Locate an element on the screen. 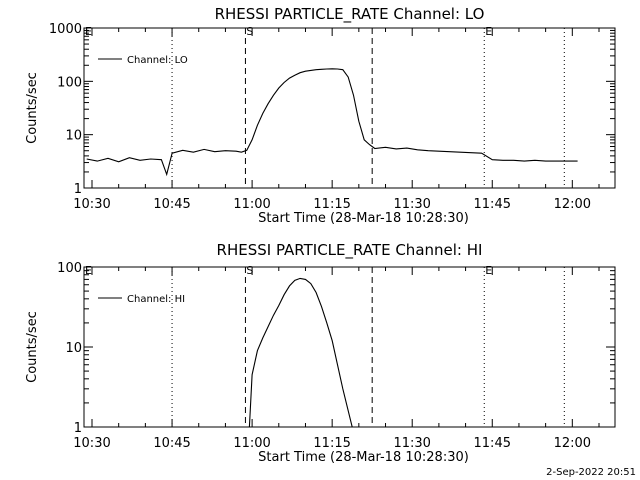 The image size is (640, 480). legend-label: Channel: LO is located at coordinates (157, 60).